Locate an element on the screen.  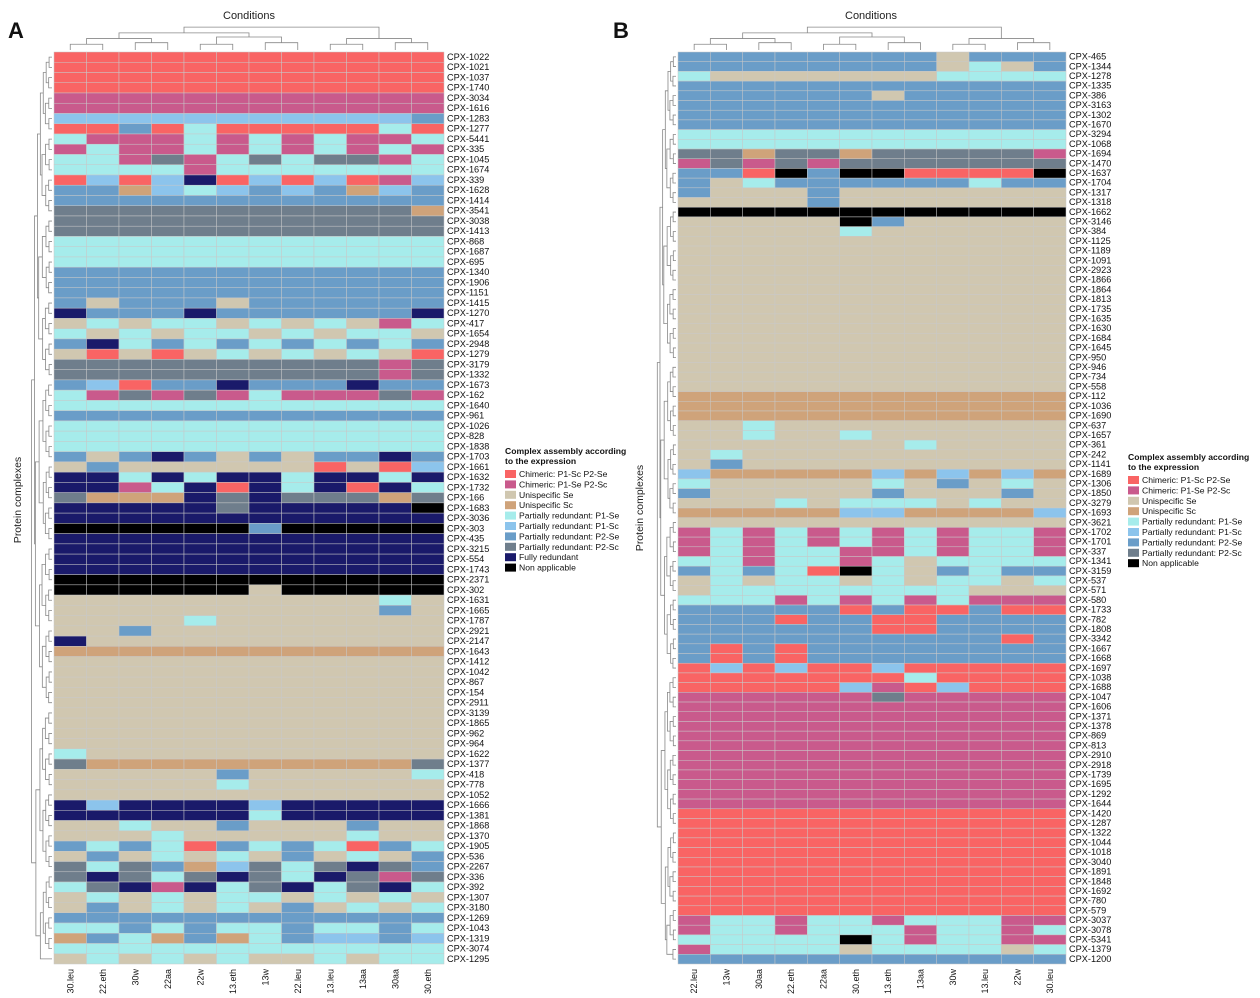
row-label: CPX-1021 is located at coordinates (468, 67).